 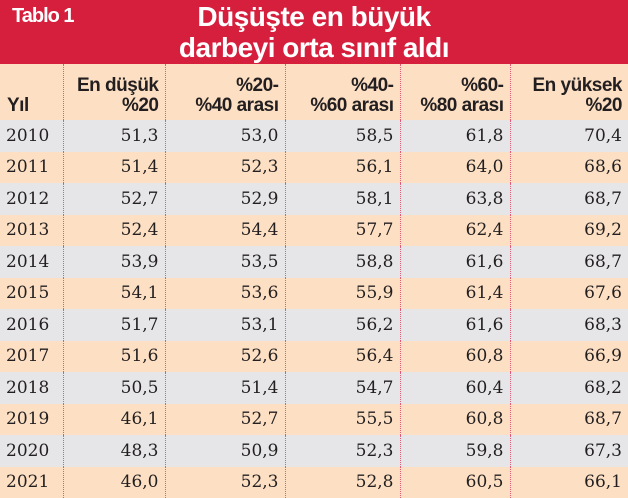 I want to click on cell-lowest-20: 52,4, so click(x=114, y=231).